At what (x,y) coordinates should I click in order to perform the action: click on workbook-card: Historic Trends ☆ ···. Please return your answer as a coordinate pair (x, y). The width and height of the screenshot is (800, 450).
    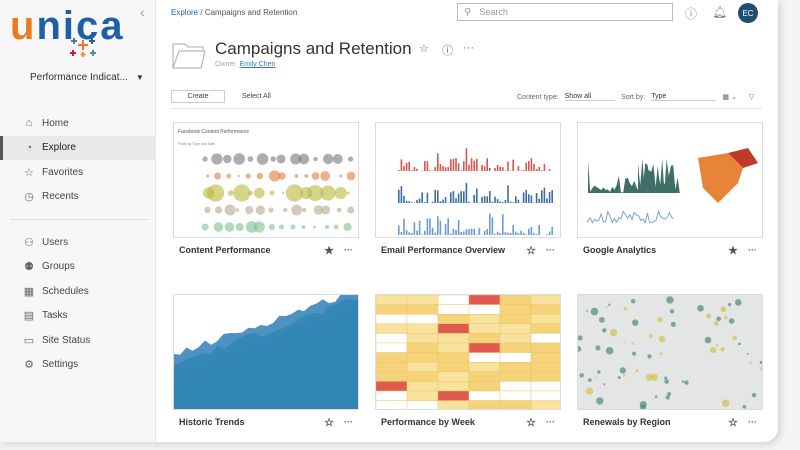
    Looking at the image, I should click on (266, 364).